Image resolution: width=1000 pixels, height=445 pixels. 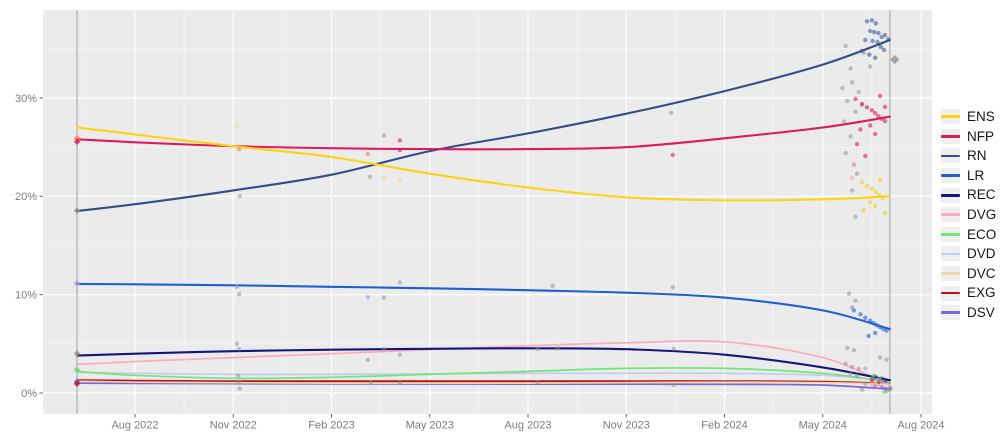 What do you see at coordinates (430, 426) in the screenshot?
I see `x-tick-label: May 2023` at bounding box center [430, 426].